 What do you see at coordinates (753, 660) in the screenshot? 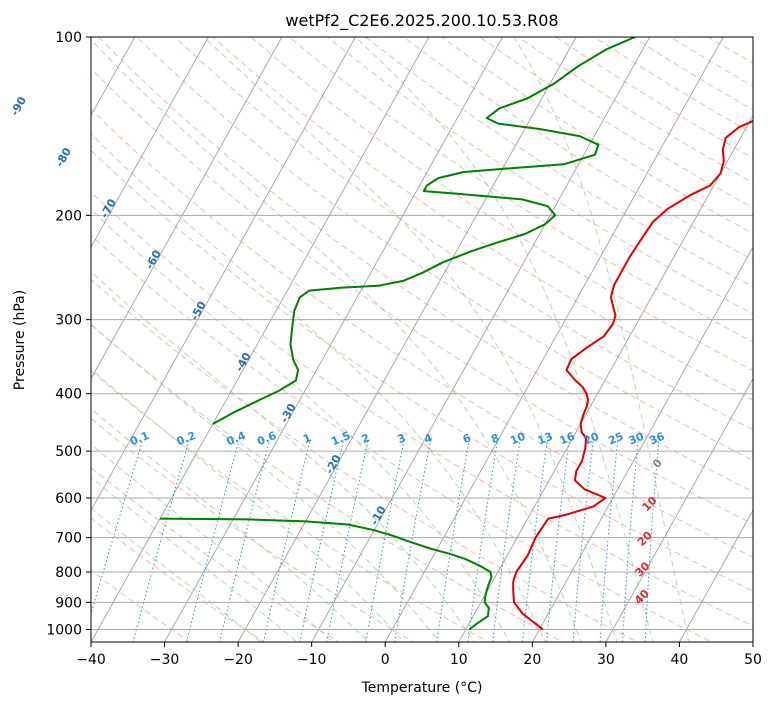
I see `x-tick-label: 50` at bounding box center [753, 660].